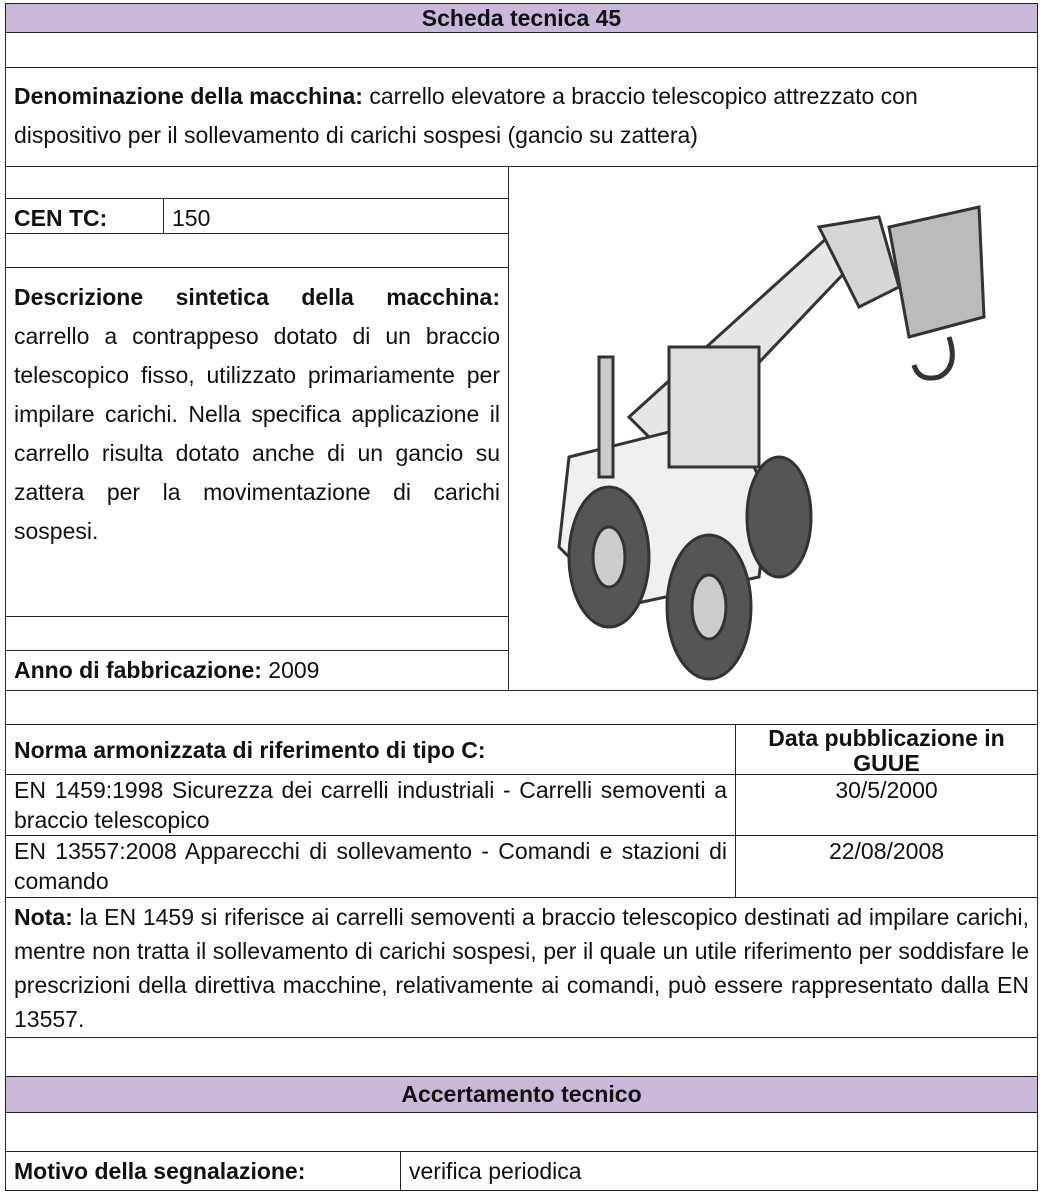 The height and width of the screenshot is (1192, 1043). Describe the element at coordinates (719, 1171) in the screenshot. I see `motivo-value-cell: verifica periodica` at that location.